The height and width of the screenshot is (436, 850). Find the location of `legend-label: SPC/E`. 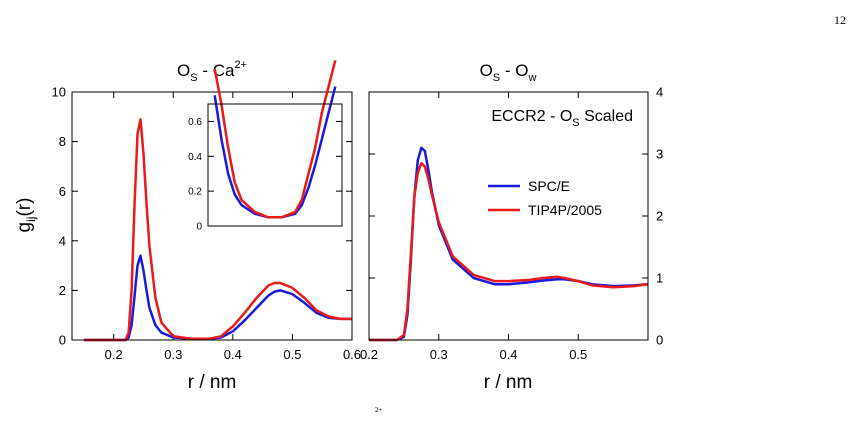

legend-label: SPC/E is located at coordinates (549, 186).